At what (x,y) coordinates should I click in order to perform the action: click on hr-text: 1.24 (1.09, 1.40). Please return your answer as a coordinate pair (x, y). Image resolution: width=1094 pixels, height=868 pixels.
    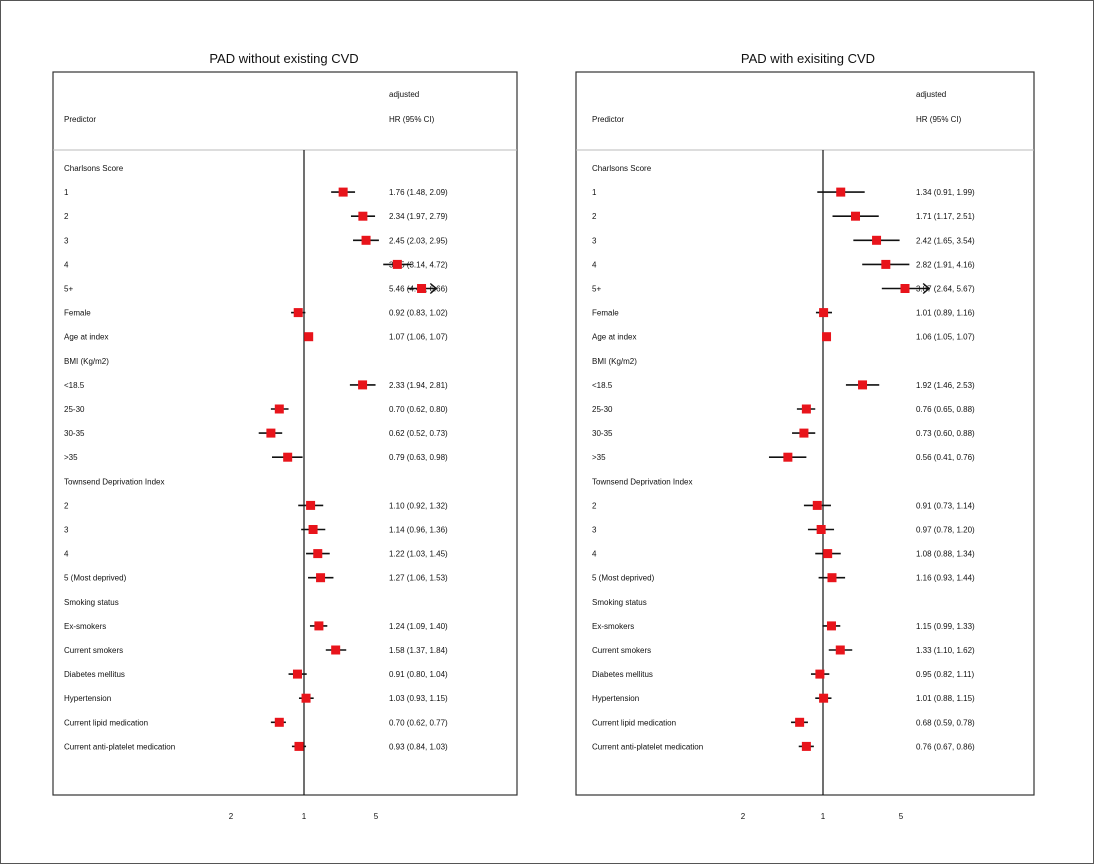
    Looking at the image, I should click on (418, 626).